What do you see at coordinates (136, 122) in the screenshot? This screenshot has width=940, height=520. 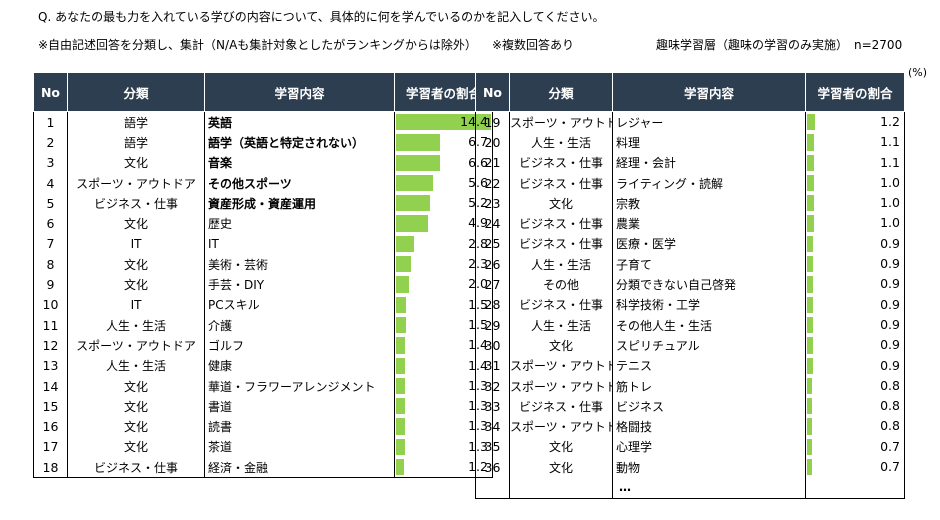 I see `category-cell: 語学` at bounding box center [136, 122].